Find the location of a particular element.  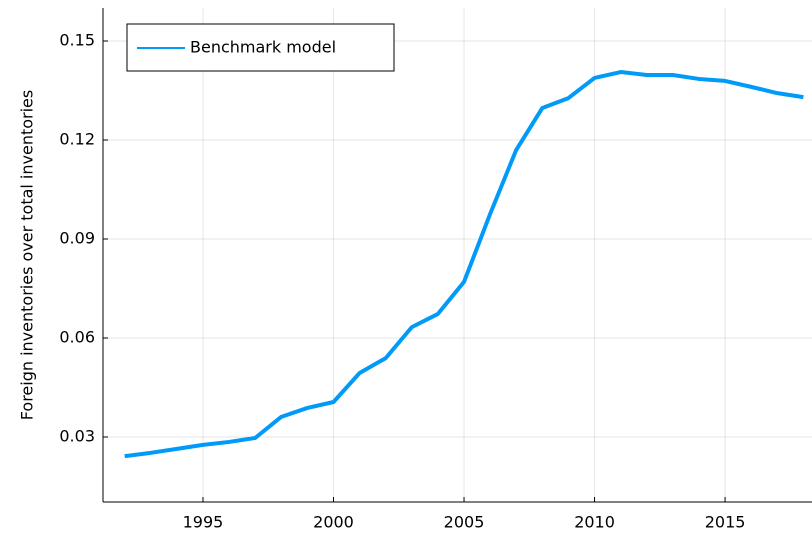

x-tick-label: 2005 is located at coordinates (464, 522).